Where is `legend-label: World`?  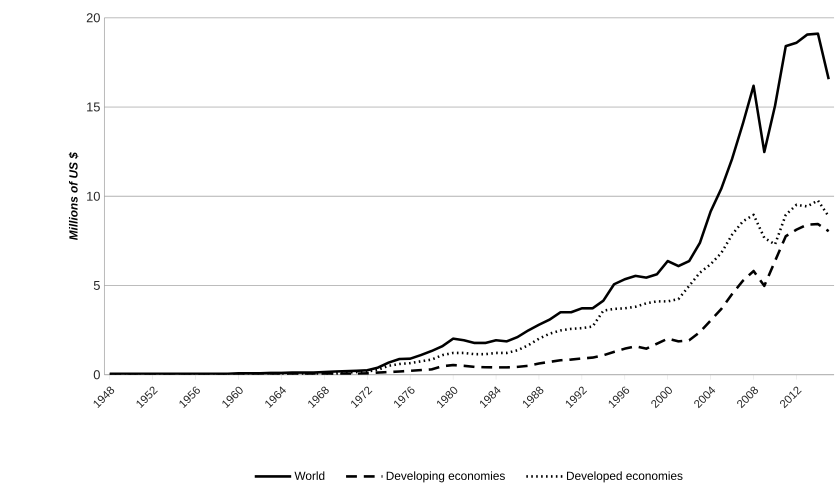 legend-label: World is located at coordinates (309, 475).